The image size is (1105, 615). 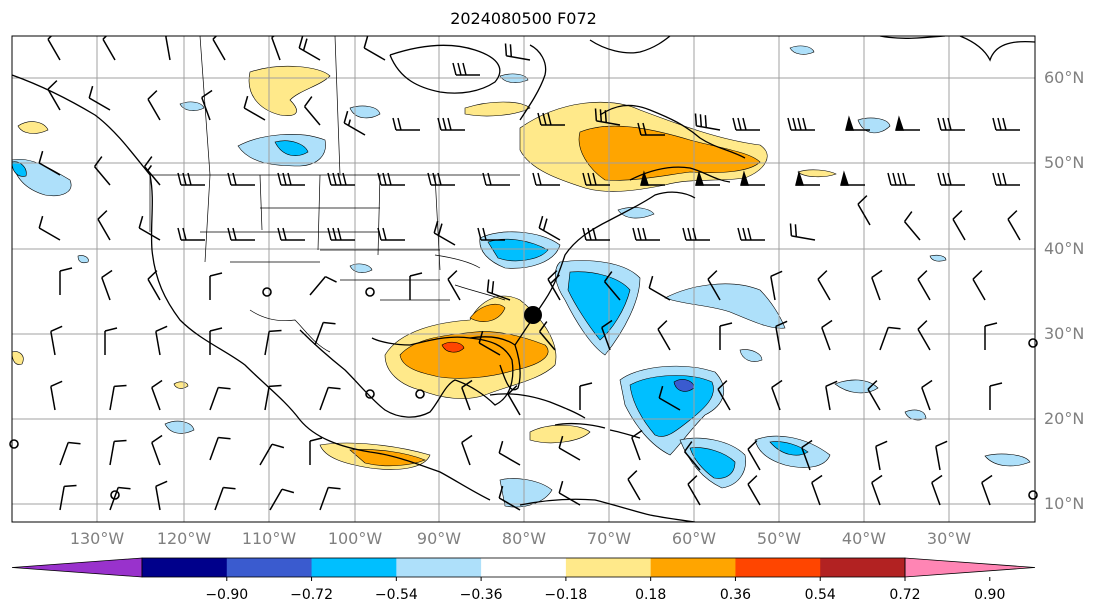 What do you see at coordinates (487, 312) in the screenshot?
I see `positive-anomaly-carolina` at bounding box center [487, 312].